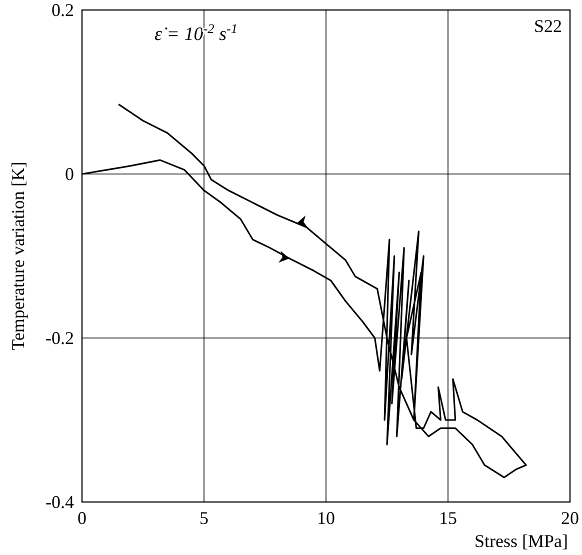 The image size is (582, 555). I want to click on y-tick-label: 0.2, so click(63, 10).